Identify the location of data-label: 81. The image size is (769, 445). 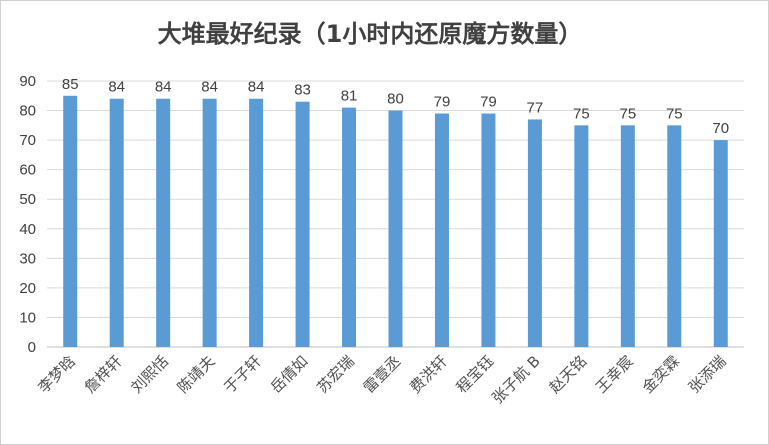
(349, 96).